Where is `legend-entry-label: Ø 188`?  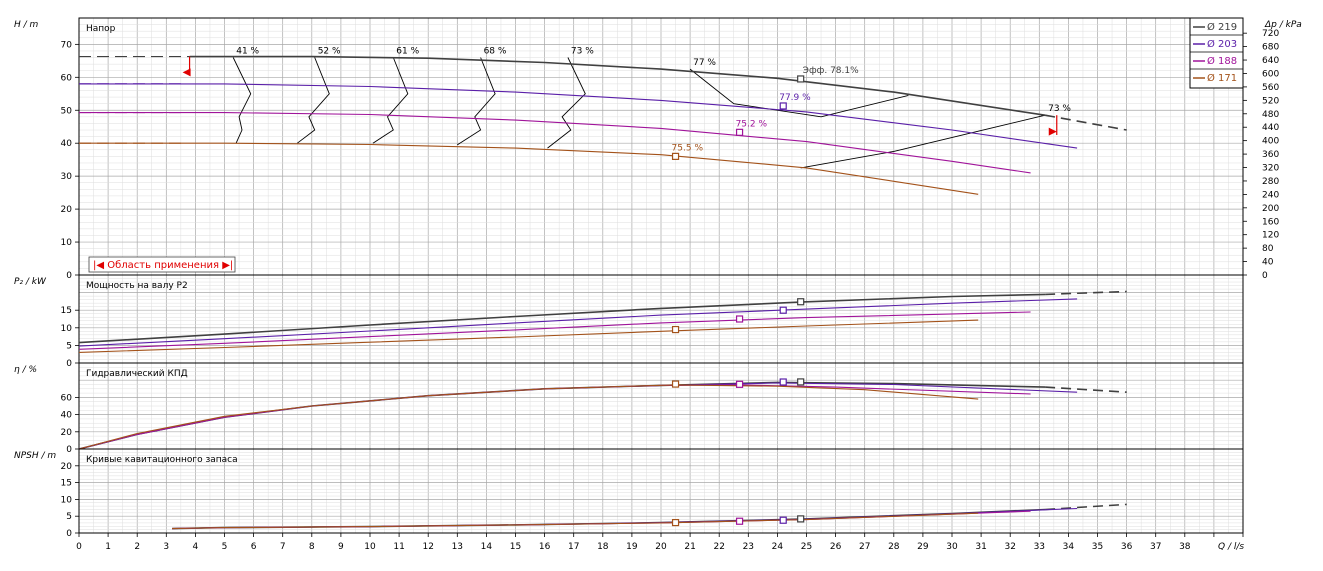
legend-entry-label: Ø 188 is located at coordinates (1222, 61).